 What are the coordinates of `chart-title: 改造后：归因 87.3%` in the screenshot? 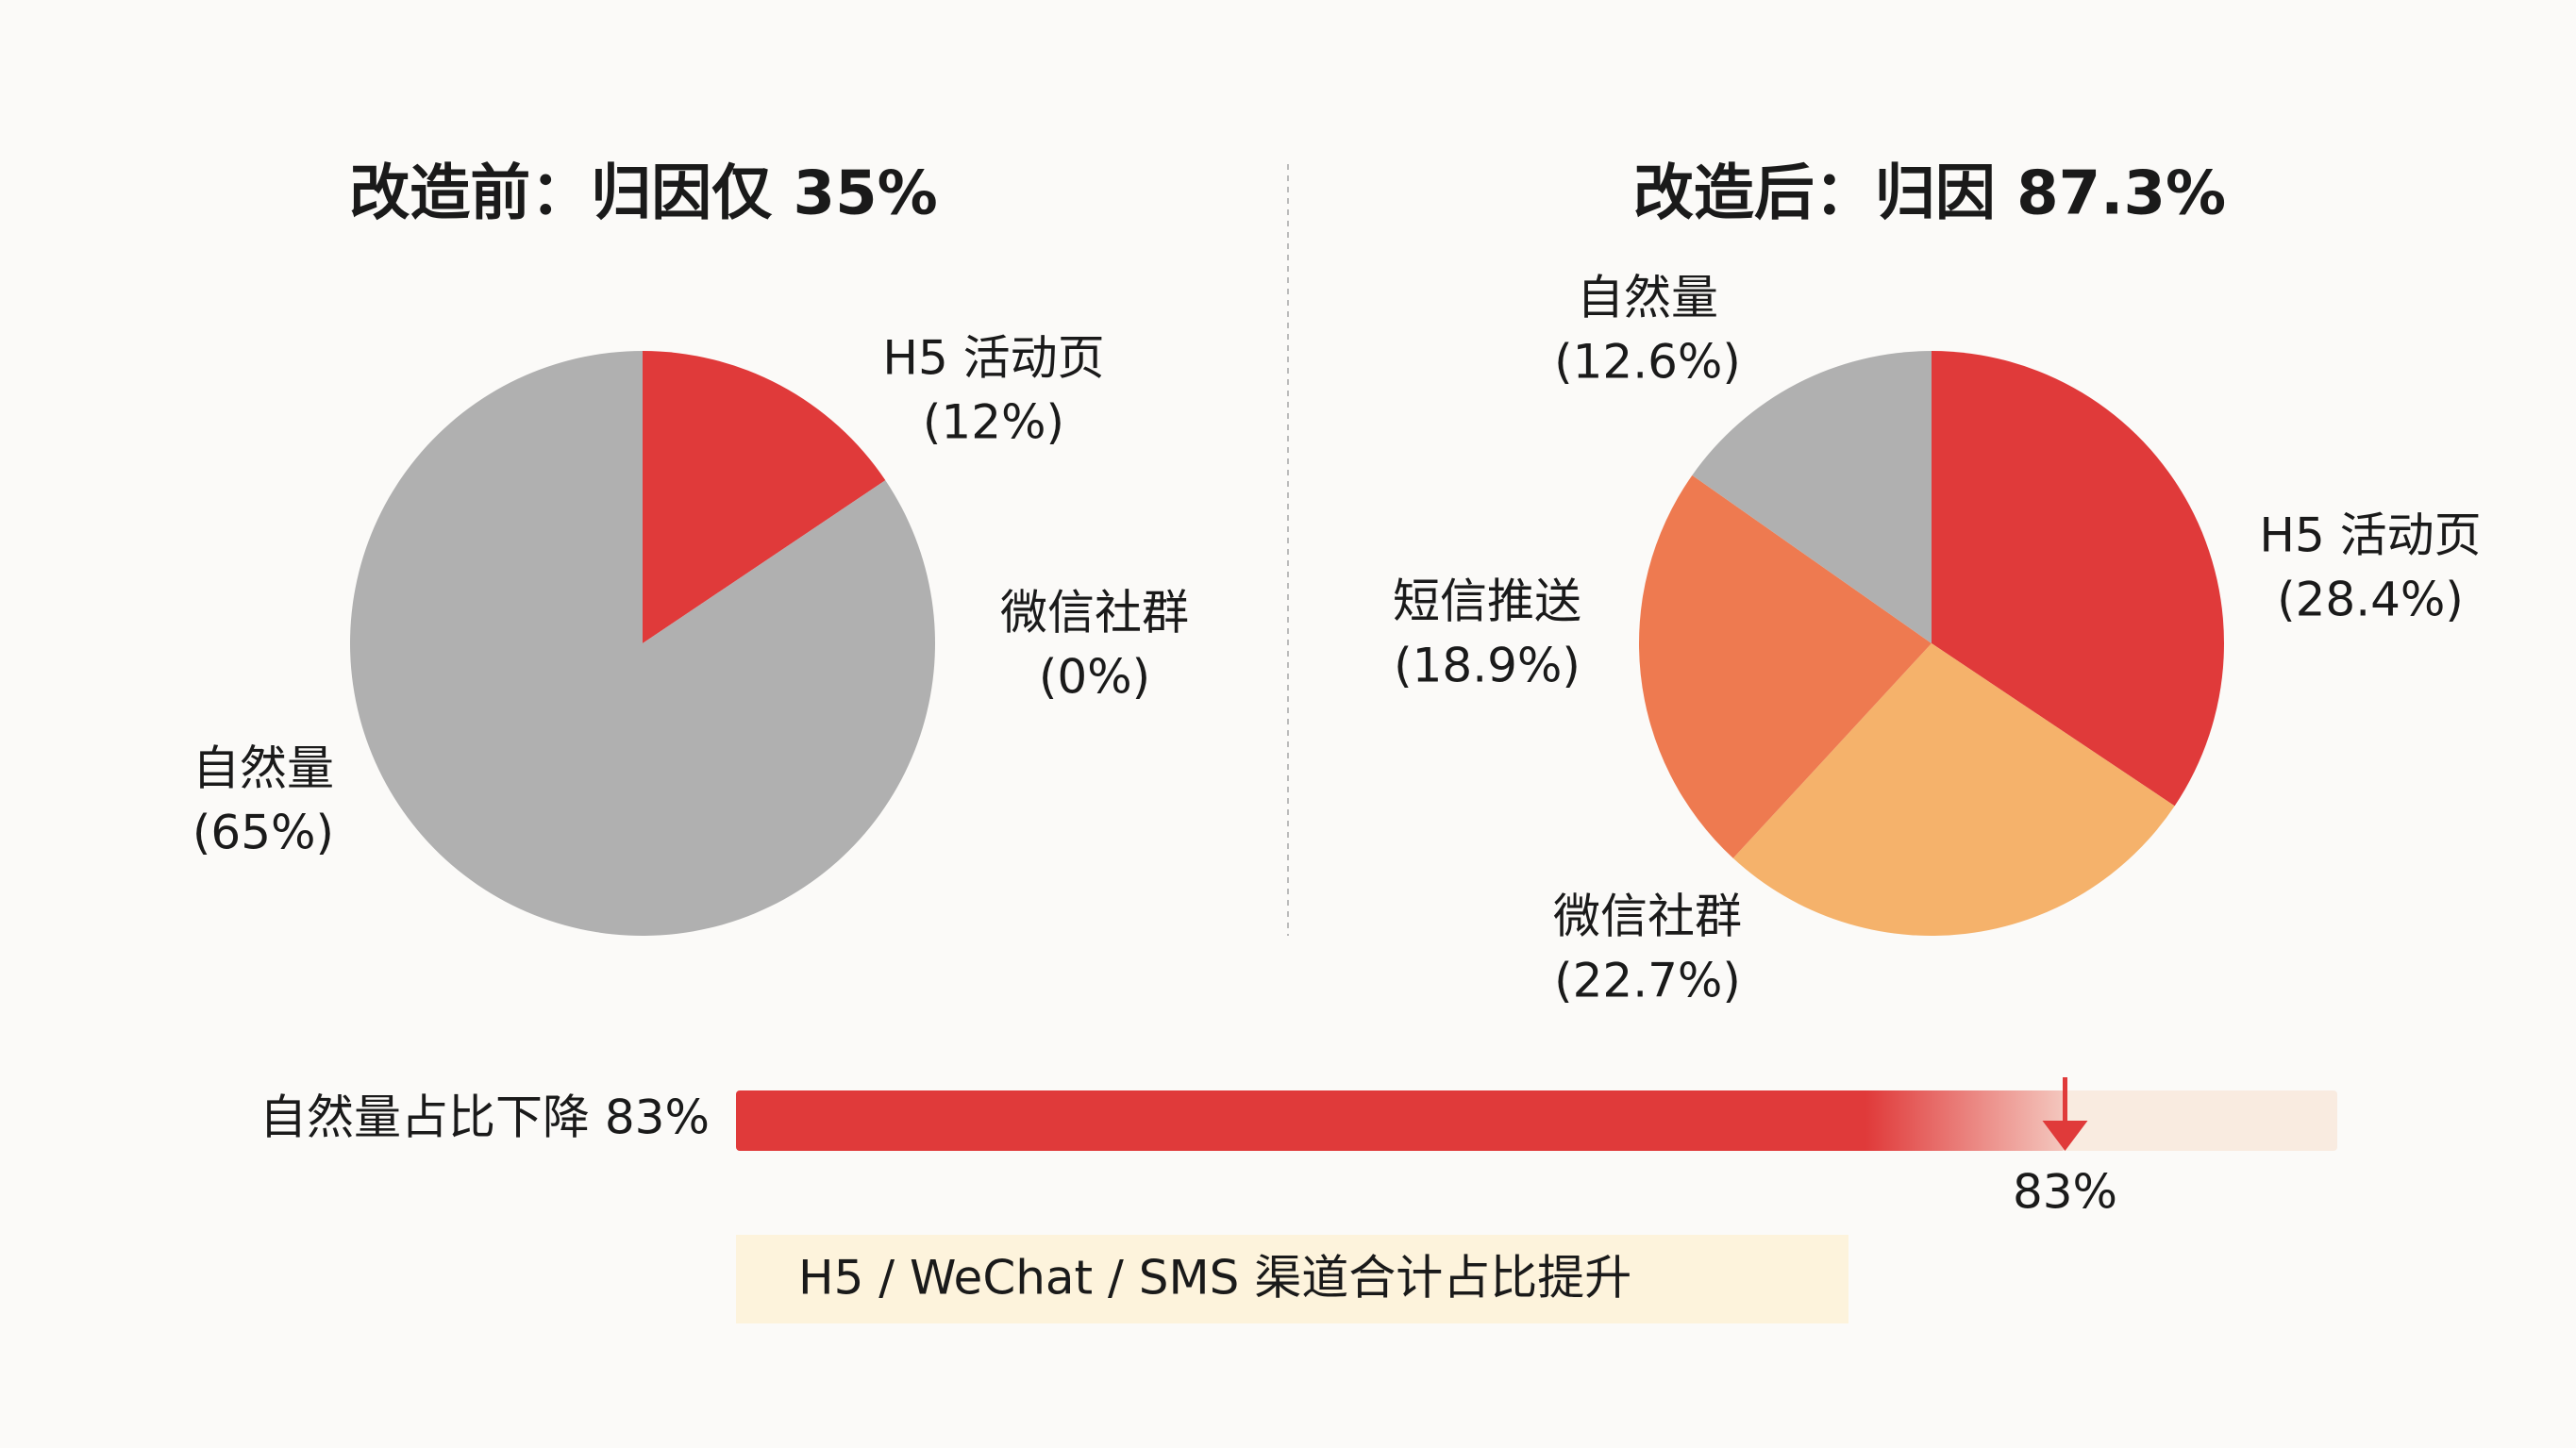 It's located at (1929, 194).